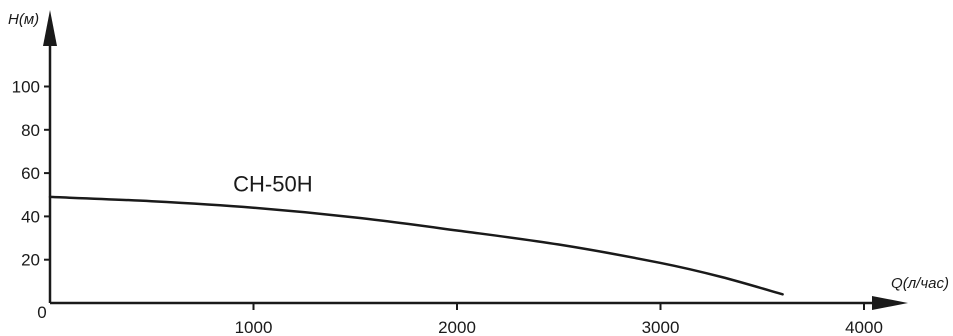  What do you see at coordinates (559, 319) in the screenshot?
I see `x-ticks: 1000 2000 3000 4000` at bounding box center [559, 319].